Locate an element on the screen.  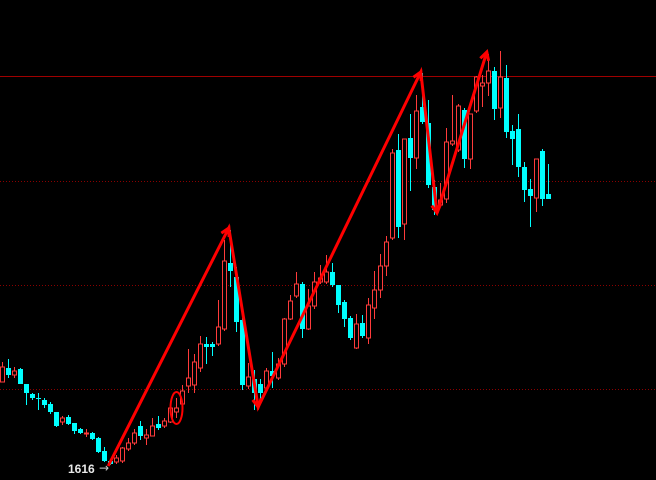
highlight-ellipse is located at coordinates (176, 408).